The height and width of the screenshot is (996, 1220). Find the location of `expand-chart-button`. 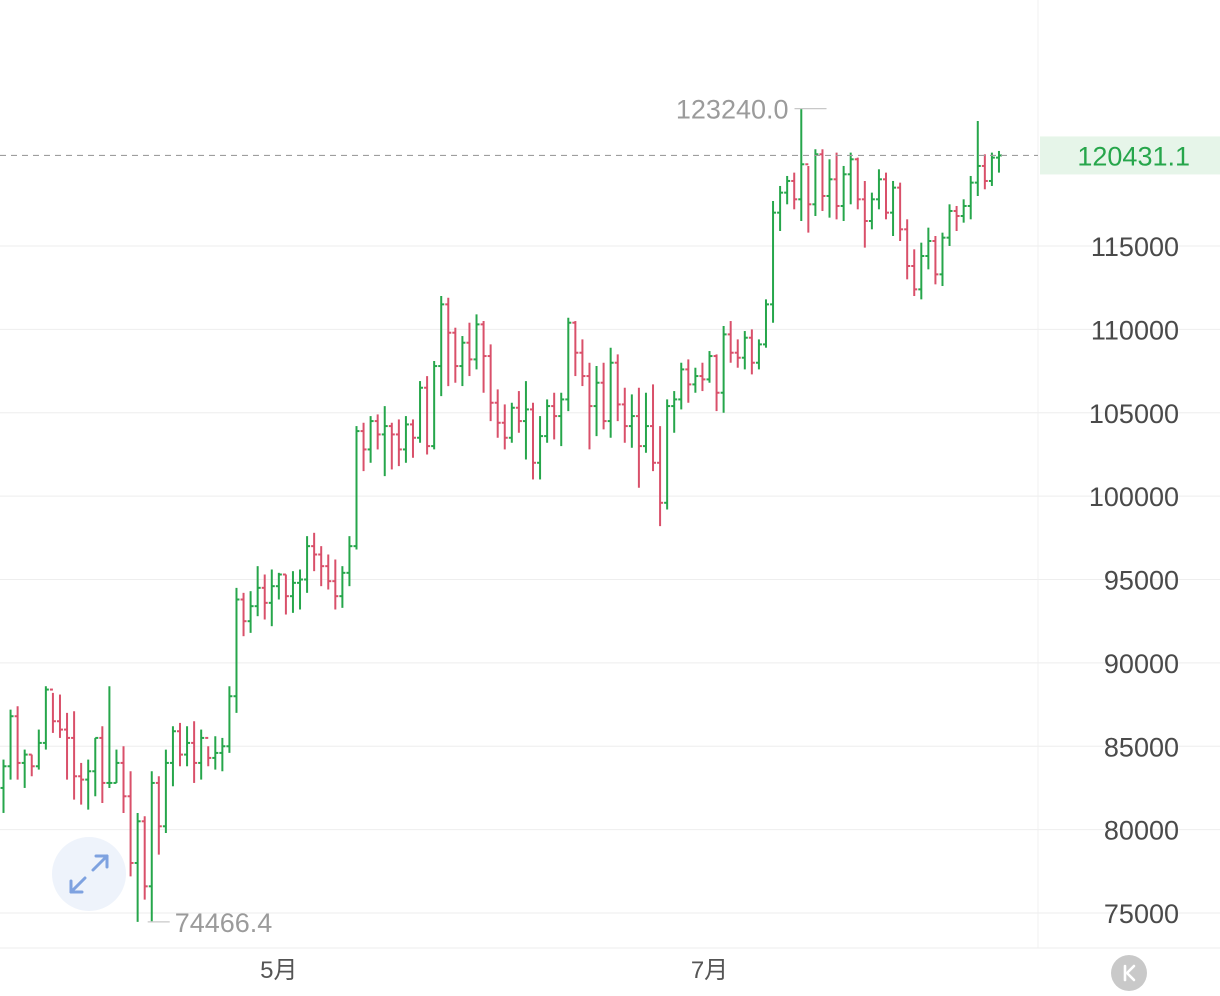

expand-chart-button is located at coordinates (89, 874).